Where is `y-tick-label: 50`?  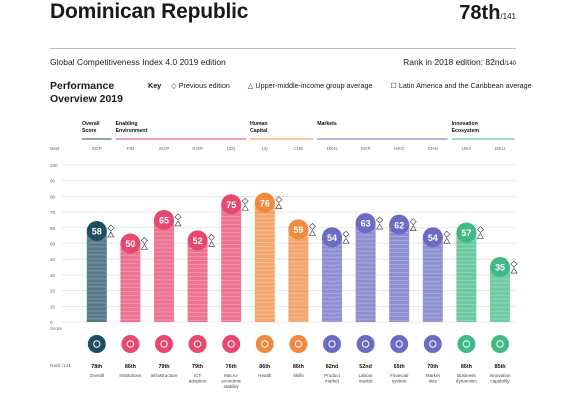
y-tick-label: 50 is located at coordinates (53, 244).